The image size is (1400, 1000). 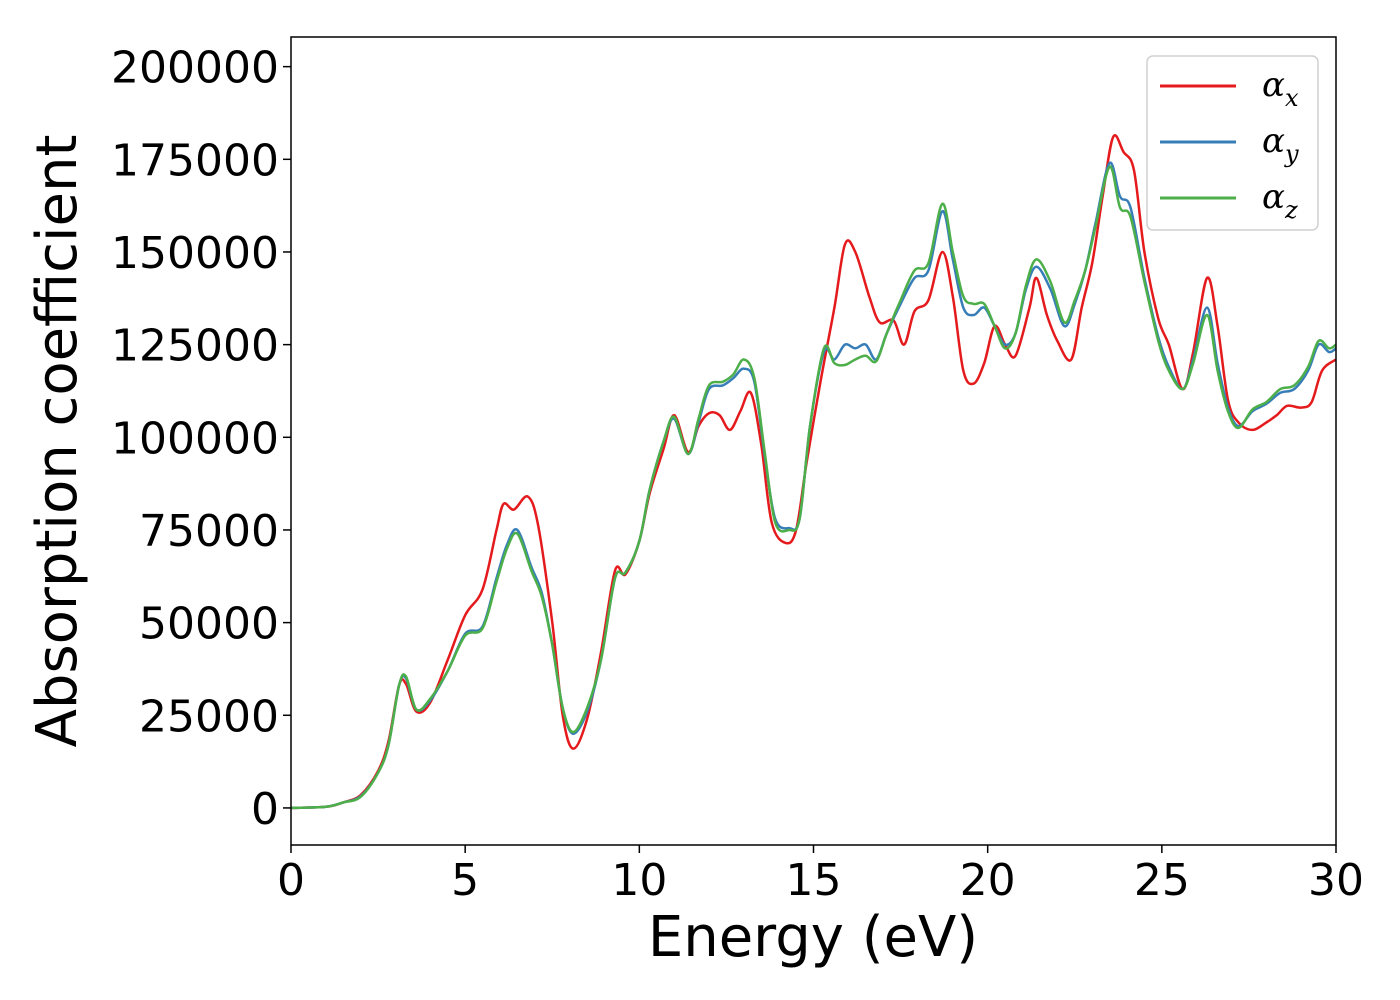 I want to click on y-tick-label: 25000, so click(x=209, y=716).